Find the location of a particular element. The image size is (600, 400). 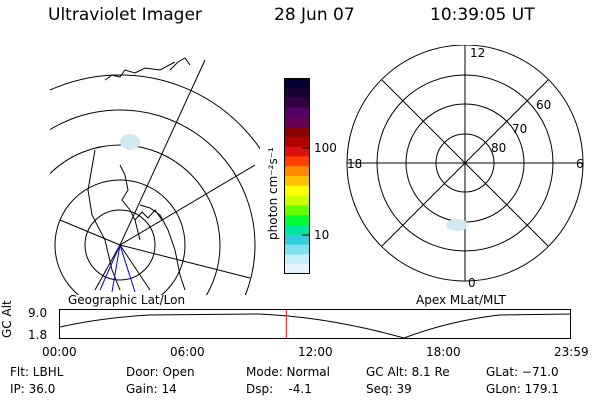

colorbar-unit-label: photon cm⁻²s⁻¹ is located at coordinates (273, 193).